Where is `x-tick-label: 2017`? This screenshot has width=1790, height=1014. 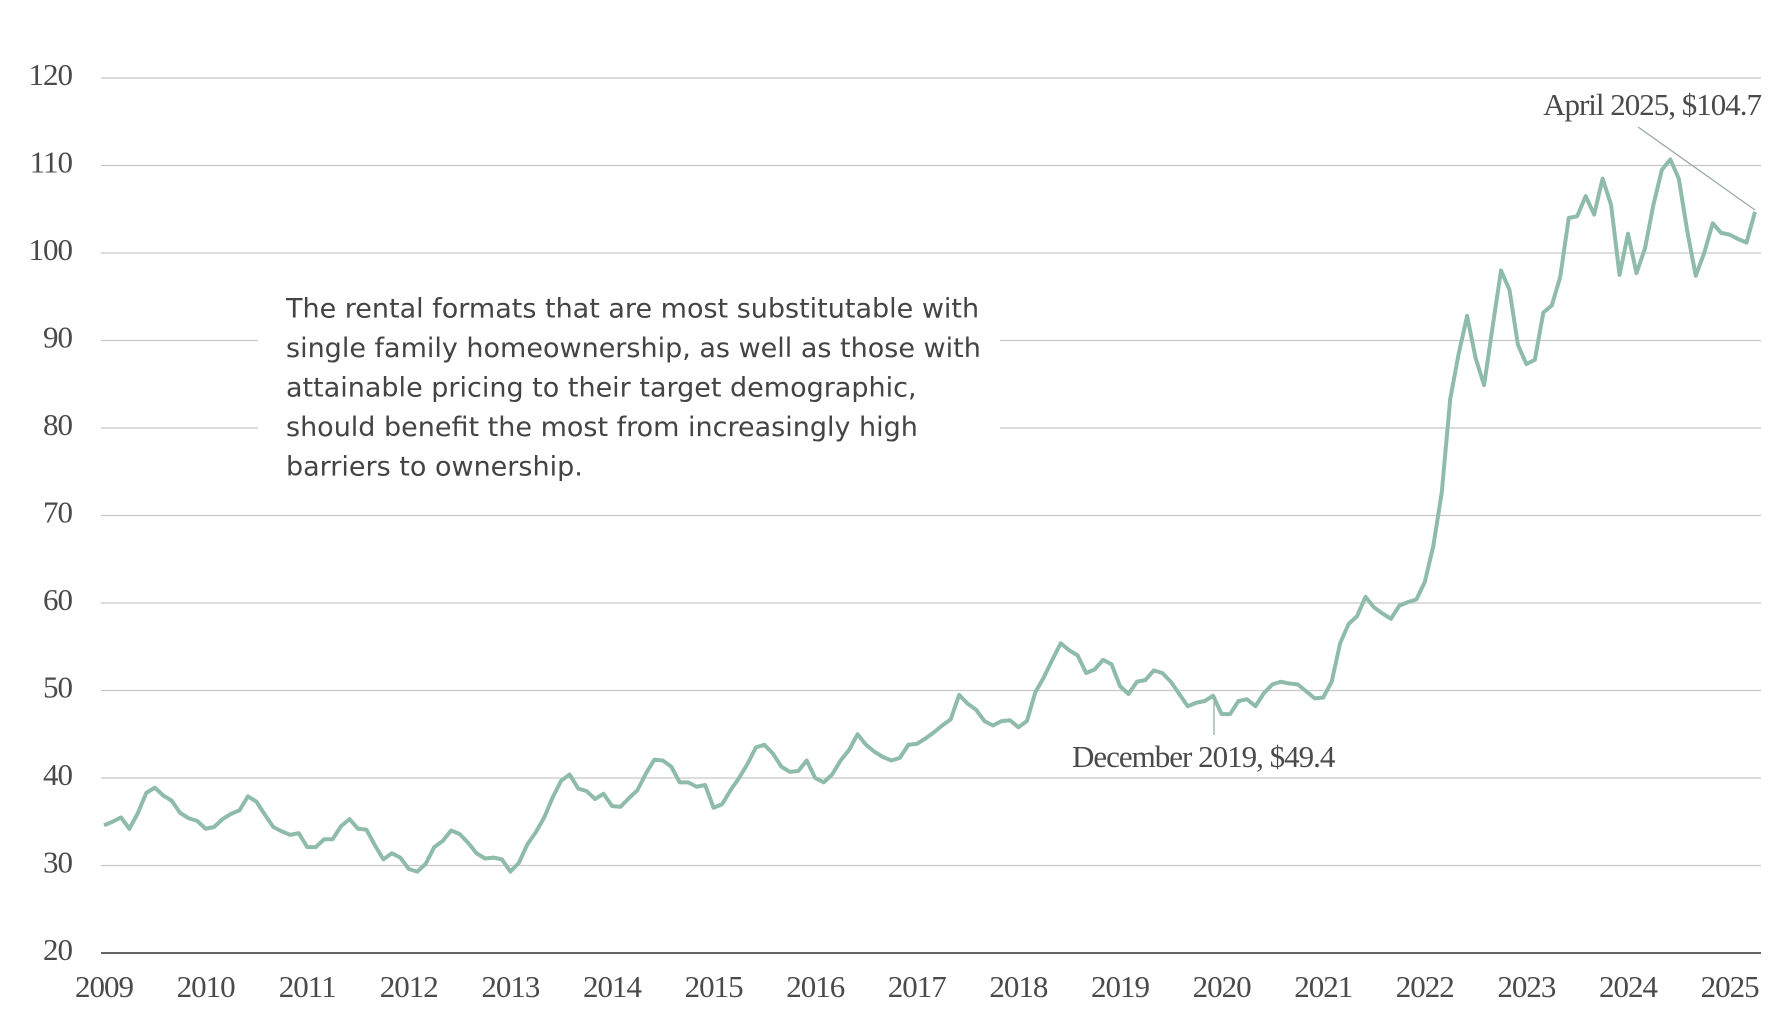 x-tick-label: 2017 is located at coordinates (917, 986).